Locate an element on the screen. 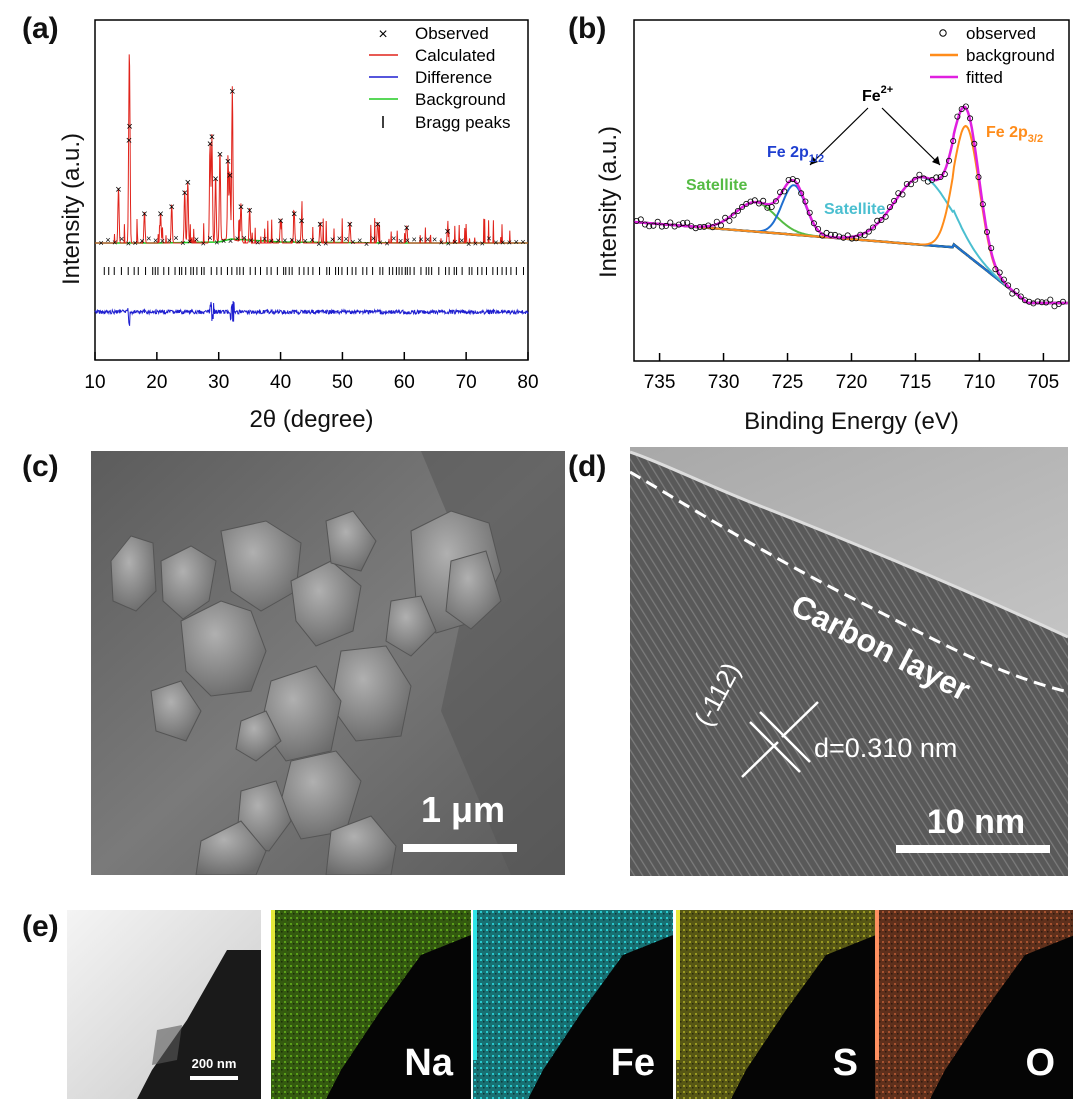  fe2p12-label: Fe 2p1/2 is located at coordinates (795, 154).